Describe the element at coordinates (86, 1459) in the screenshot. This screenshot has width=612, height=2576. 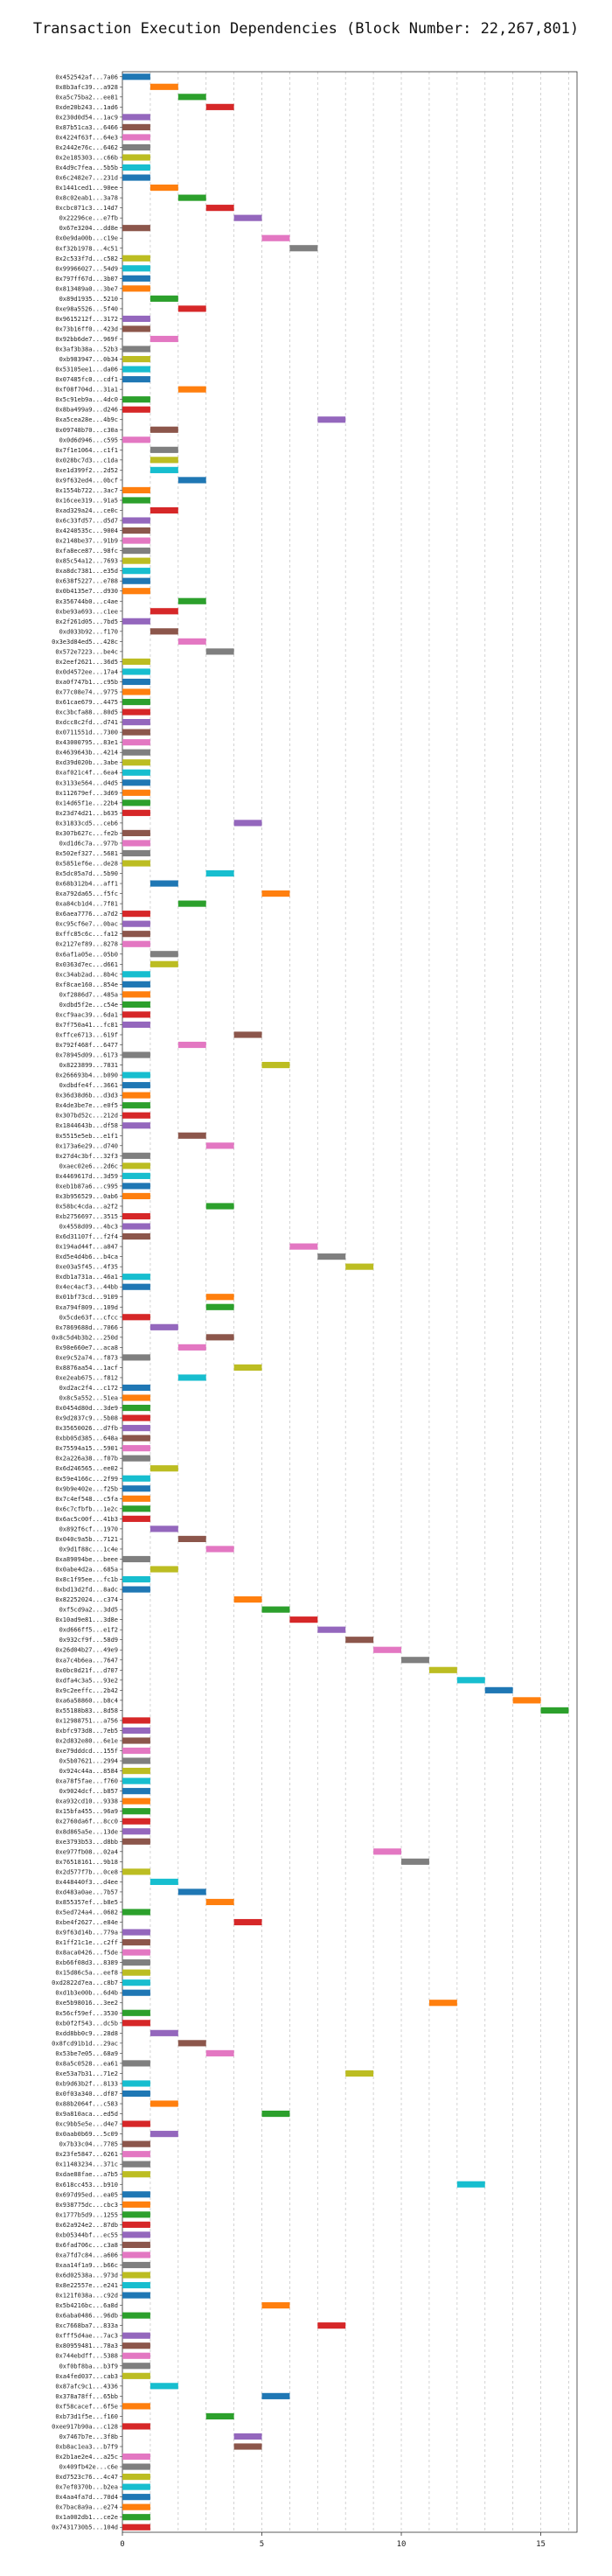
I see `y-tick-label: 0x2a226a38...f07b` at that location.